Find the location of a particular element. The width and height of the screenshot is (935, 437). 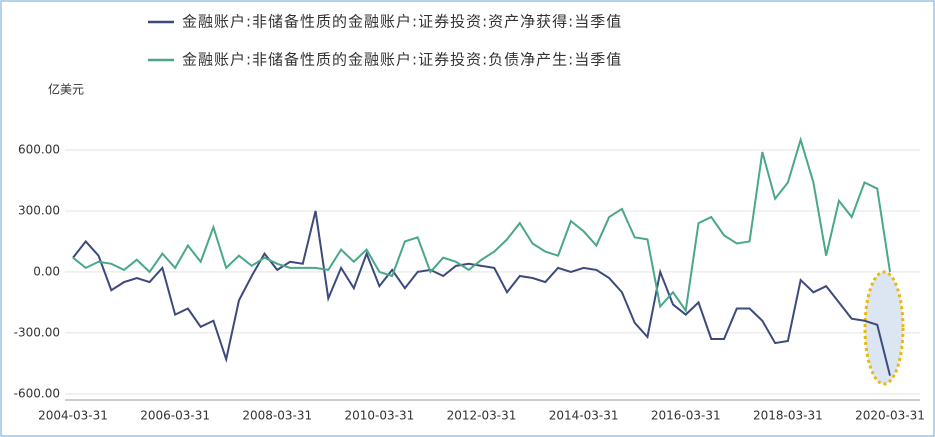

x-tick-label: 2018-03-31 is located at coordinates (788, 416).